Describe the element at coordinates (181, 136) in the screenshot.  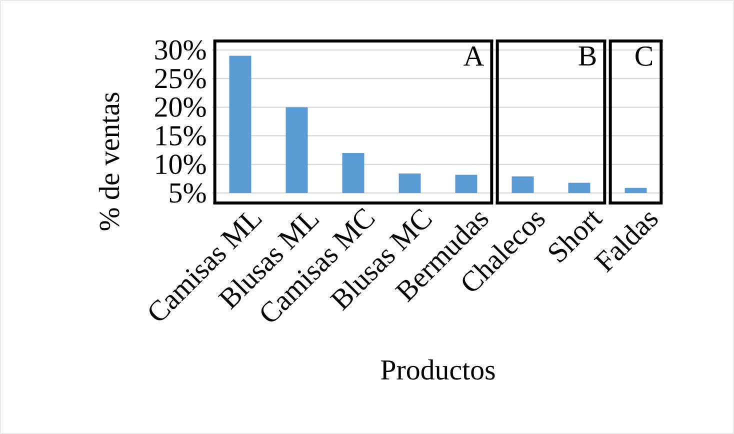
I see `y-tick-label: 15%` at that location.